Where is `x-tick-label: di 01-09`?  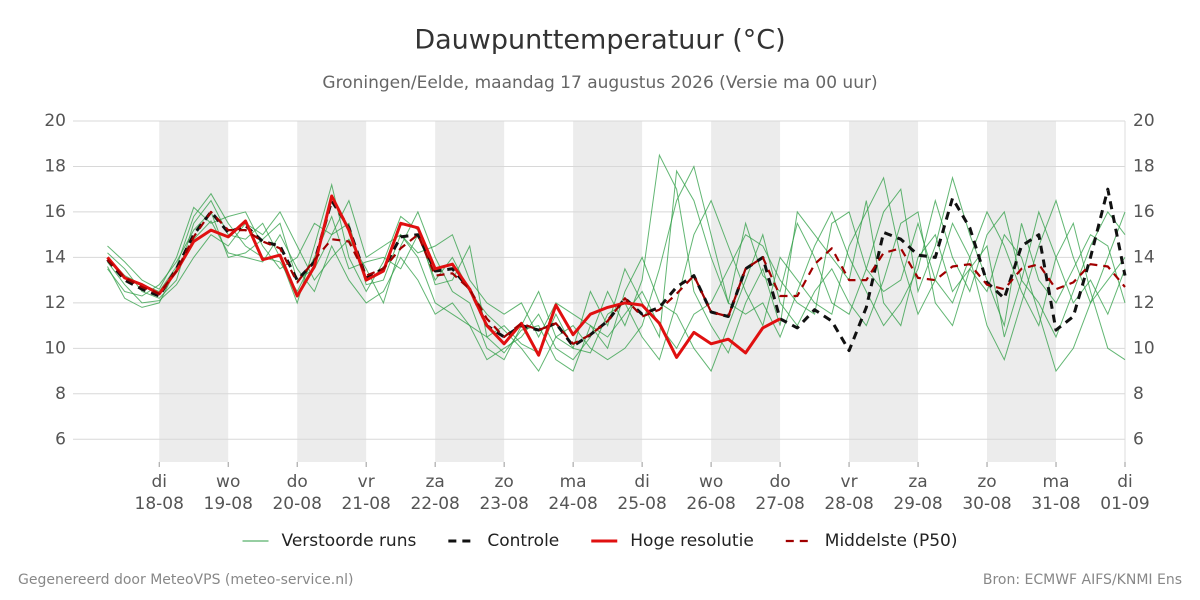 x-tick-label: di 01-09 is located at coordinates (1124, 493).